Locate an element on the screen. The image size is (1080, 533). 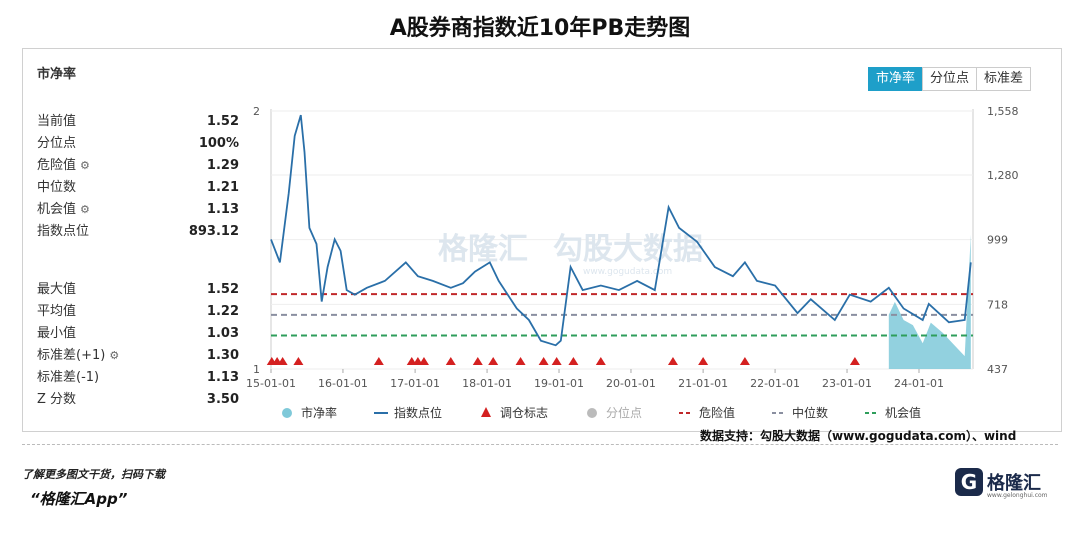
panel-label: 市净率 is located at coordinates (57, 74).